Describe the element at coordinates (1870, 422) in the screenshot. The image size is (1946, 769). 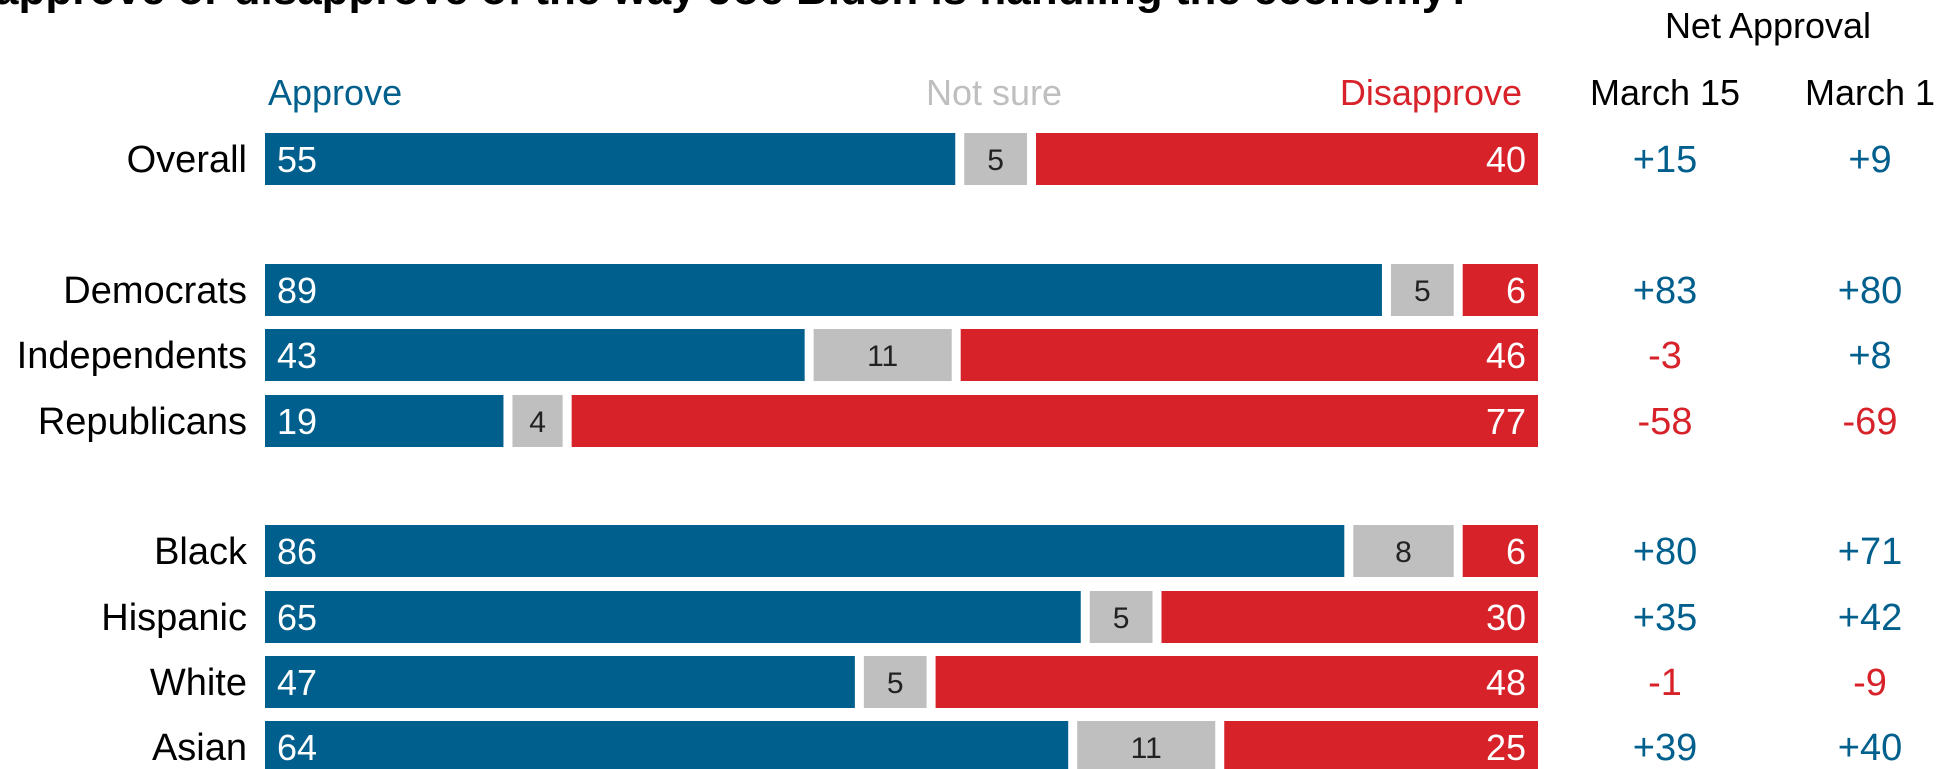
I see `net-approval-2-republicans: -69` at that location.